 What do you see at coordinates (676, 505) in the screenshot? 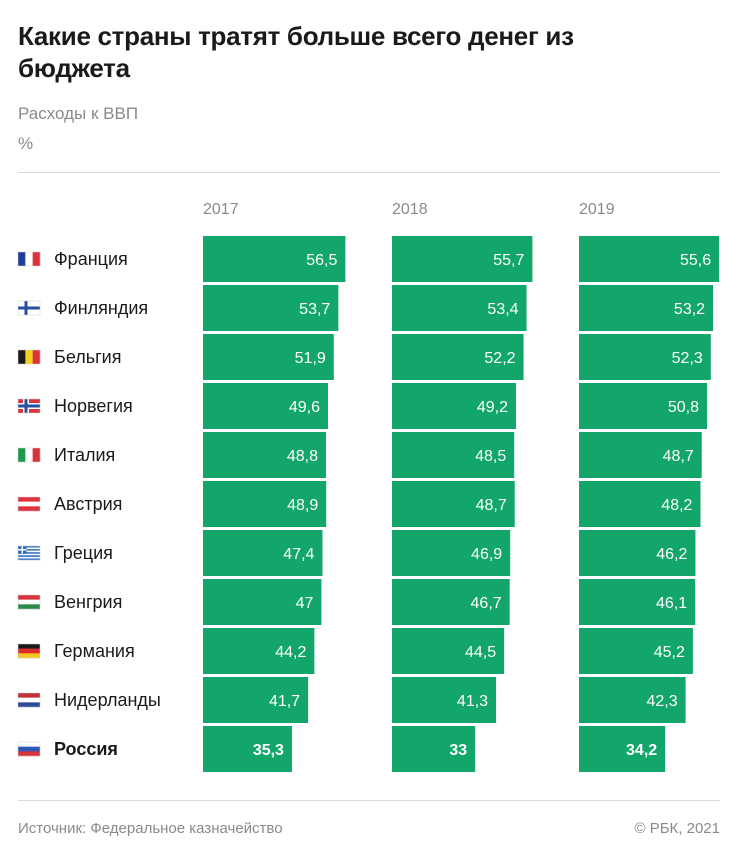
I see `bar-value-label: 48,2` at bounding box center [676, 505].